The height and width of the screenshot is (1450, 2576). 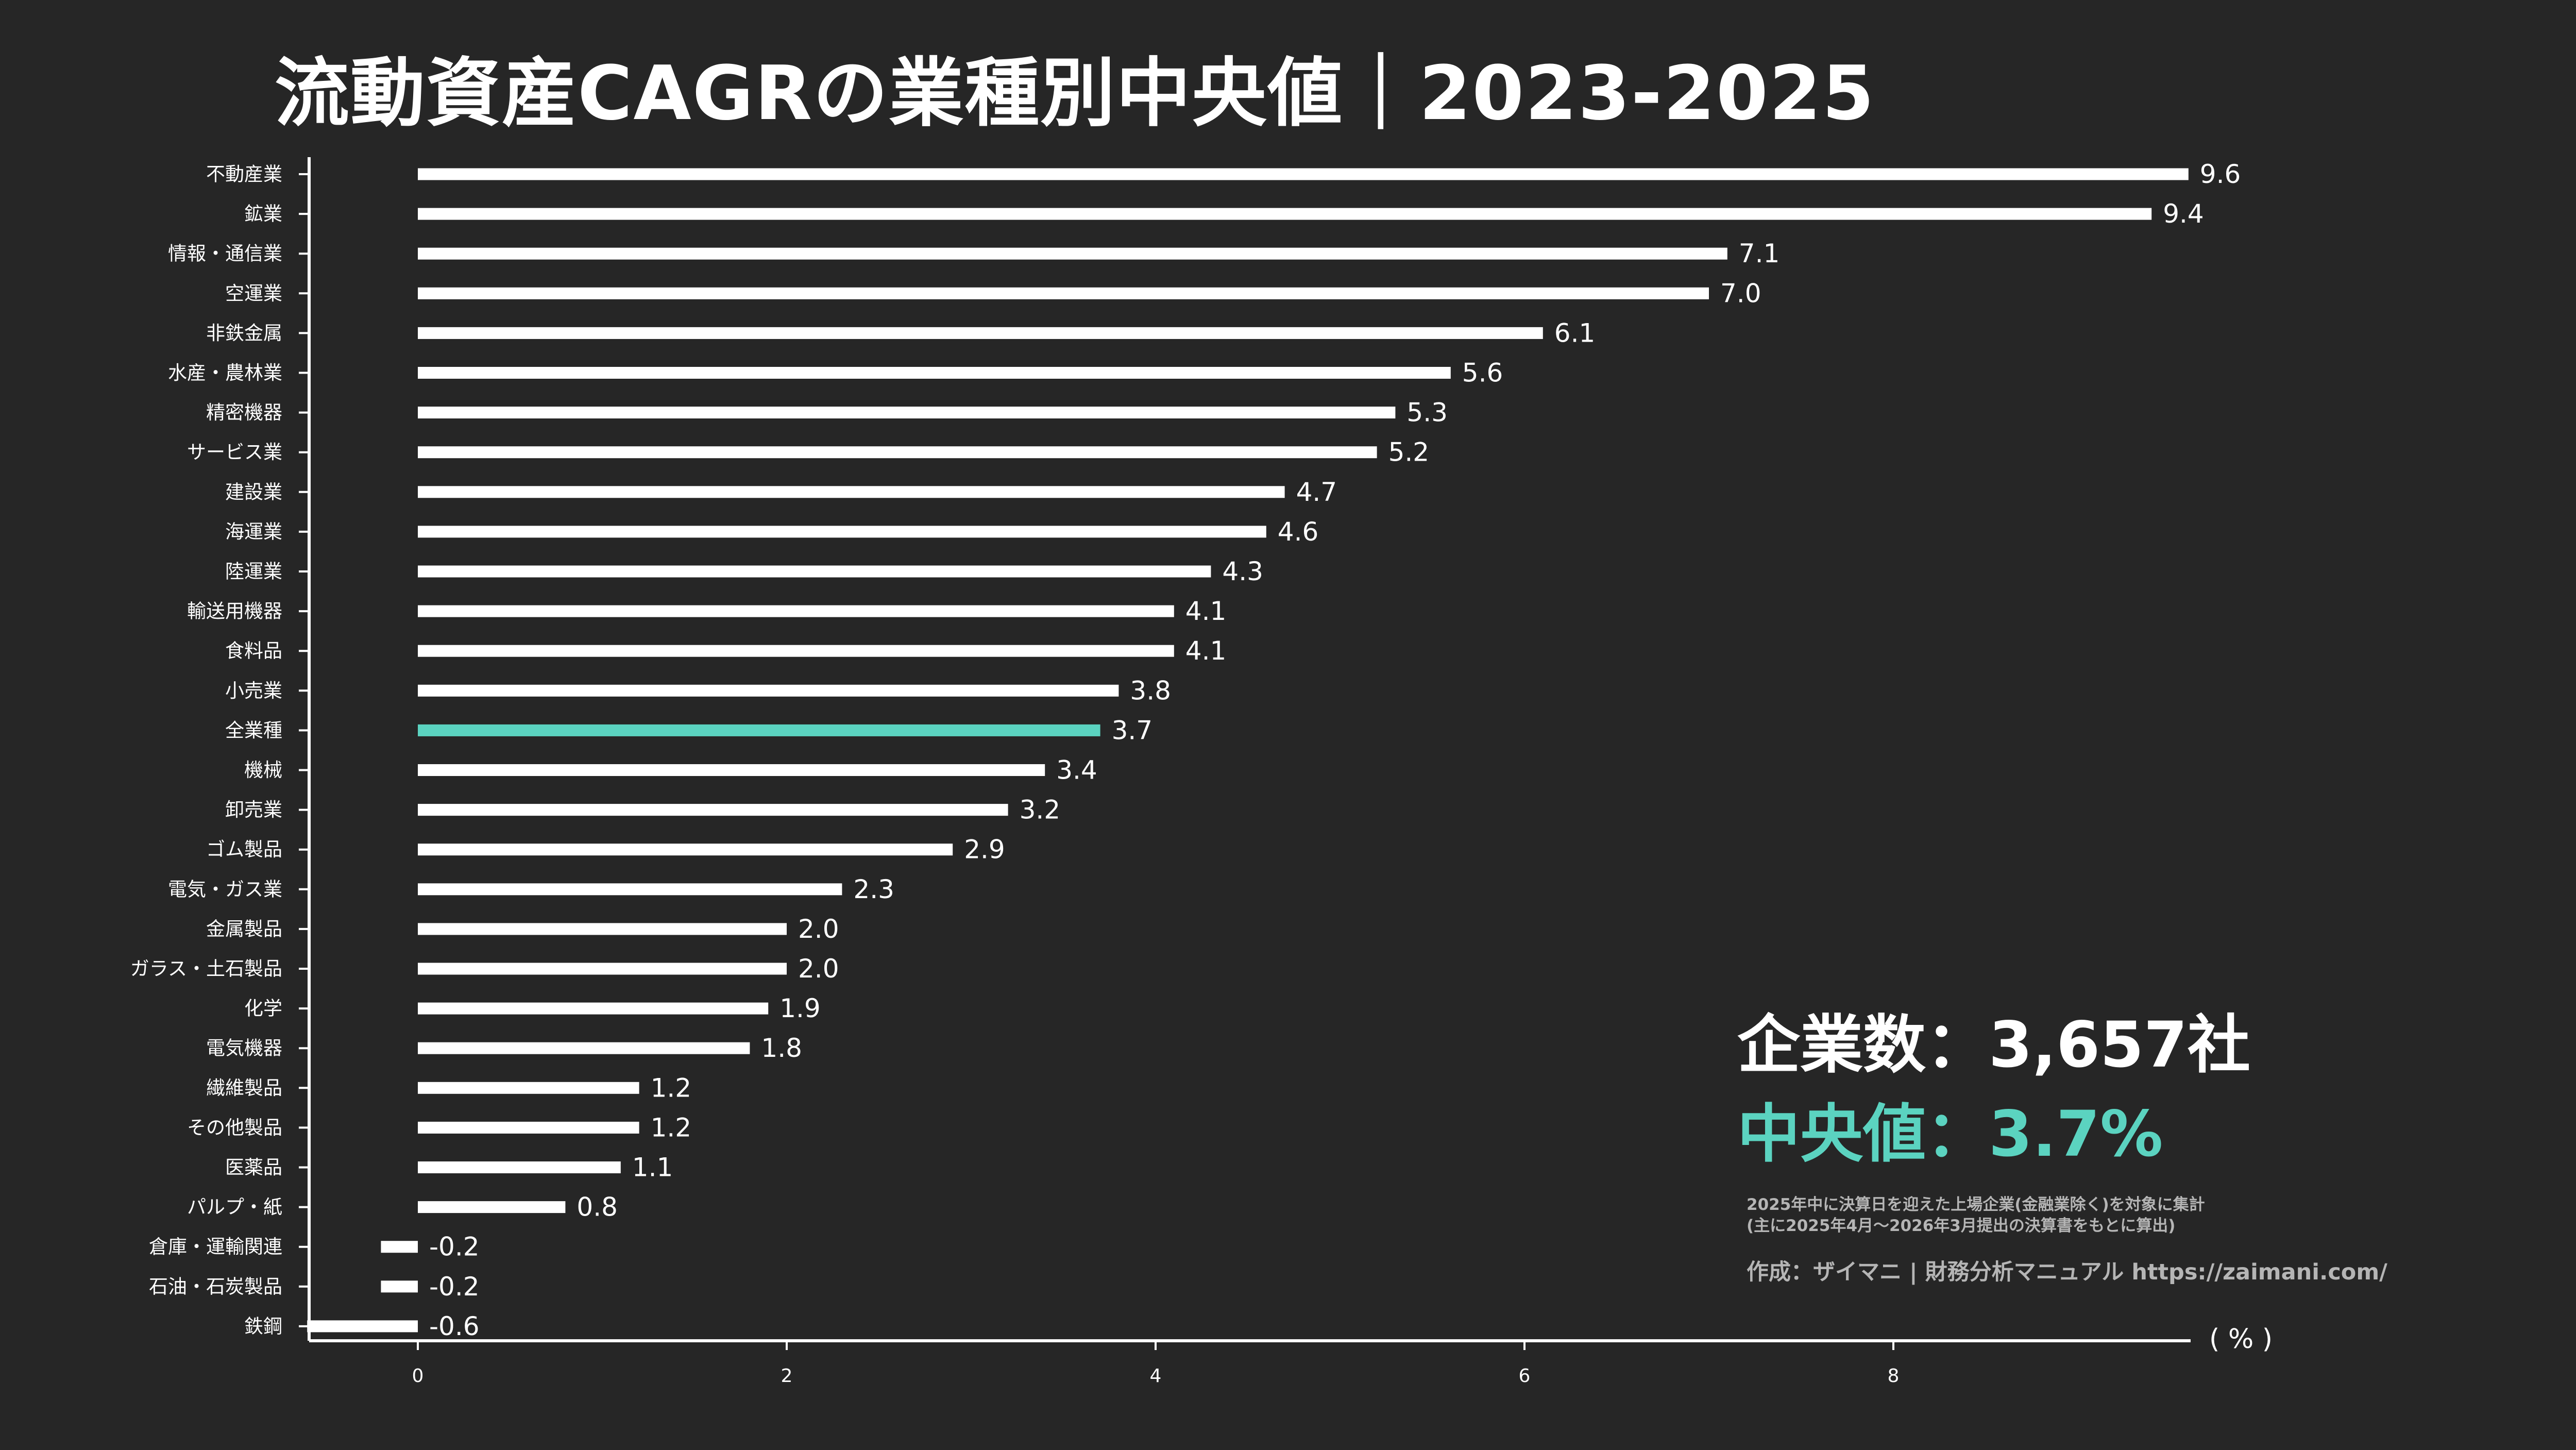 I want to click on category-label: 電気機器, so click(x=244, y=1048).